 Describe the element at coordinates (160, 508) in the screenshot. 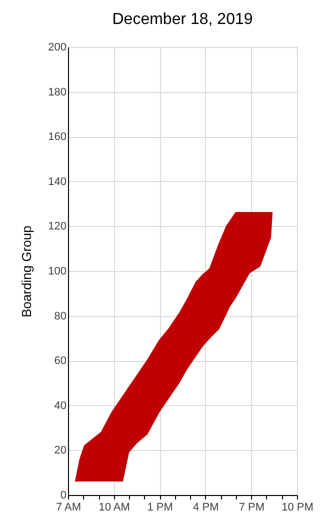

I see `x-tick-label: 1 PM` at that location.